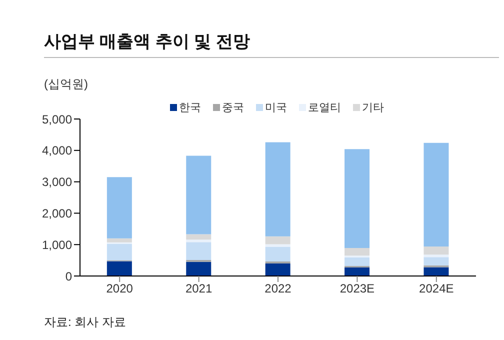  Describe the element at coordinates (120, 289) in the screenshot. I see `x-tick-label: 2020` at that location.